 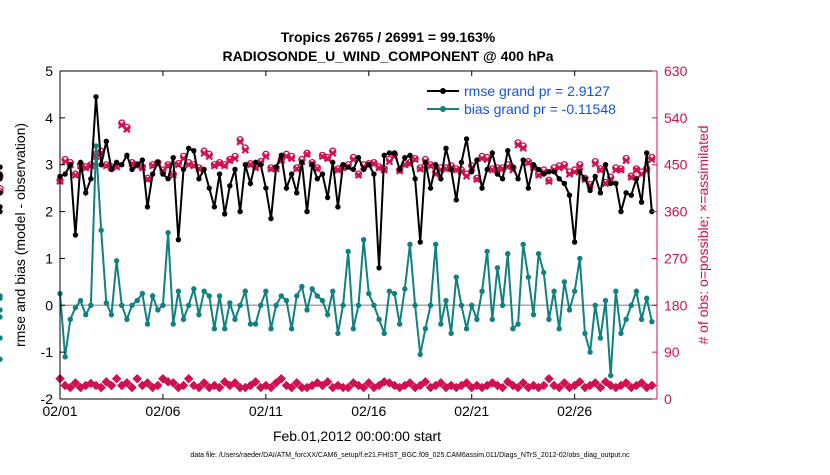 What do you see at coordinates (574, 411) in the screenshot?
I see `x-tick-label: 02/26` at bounding box center [574, 411].